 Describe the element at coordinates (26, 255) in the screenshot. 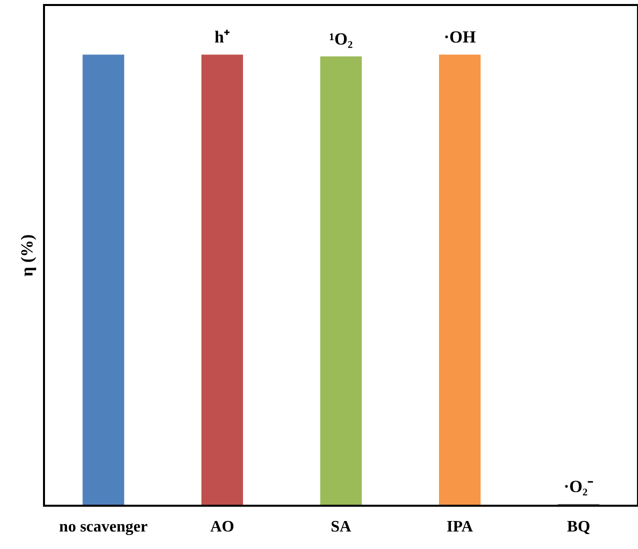

I see `y-axis-title: η (%)` at that location.